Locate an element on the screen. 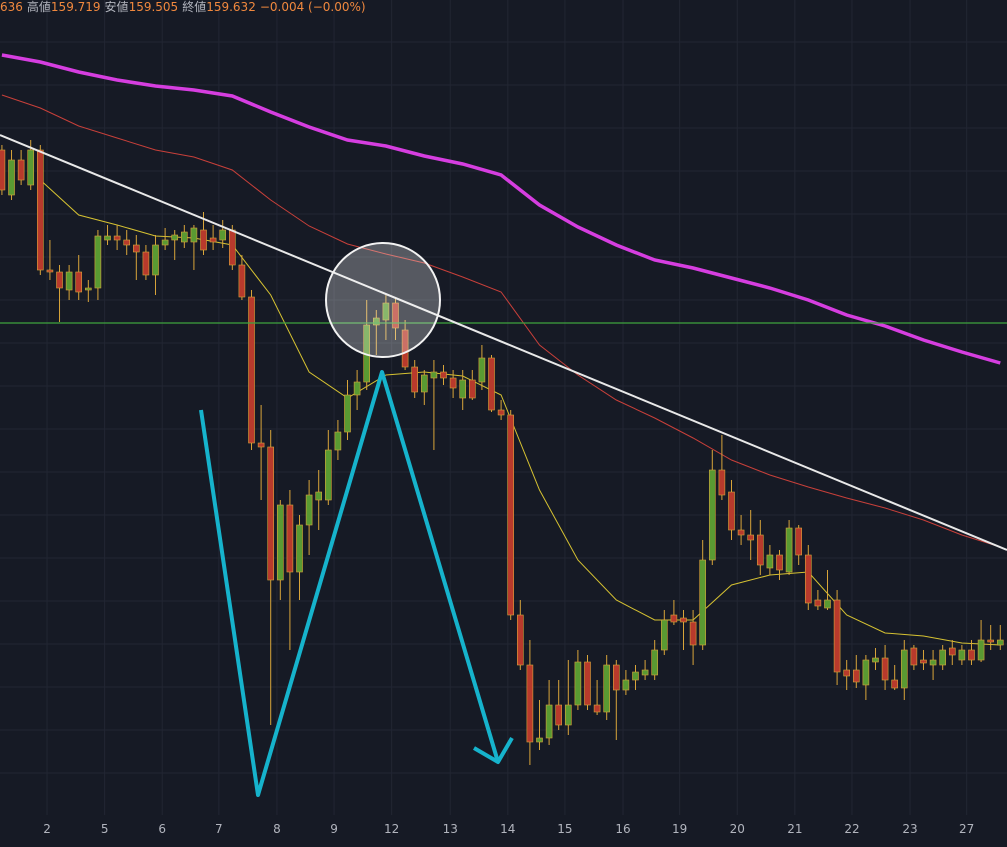  x-tick-label: 6 is located at coordinates (162, 829).